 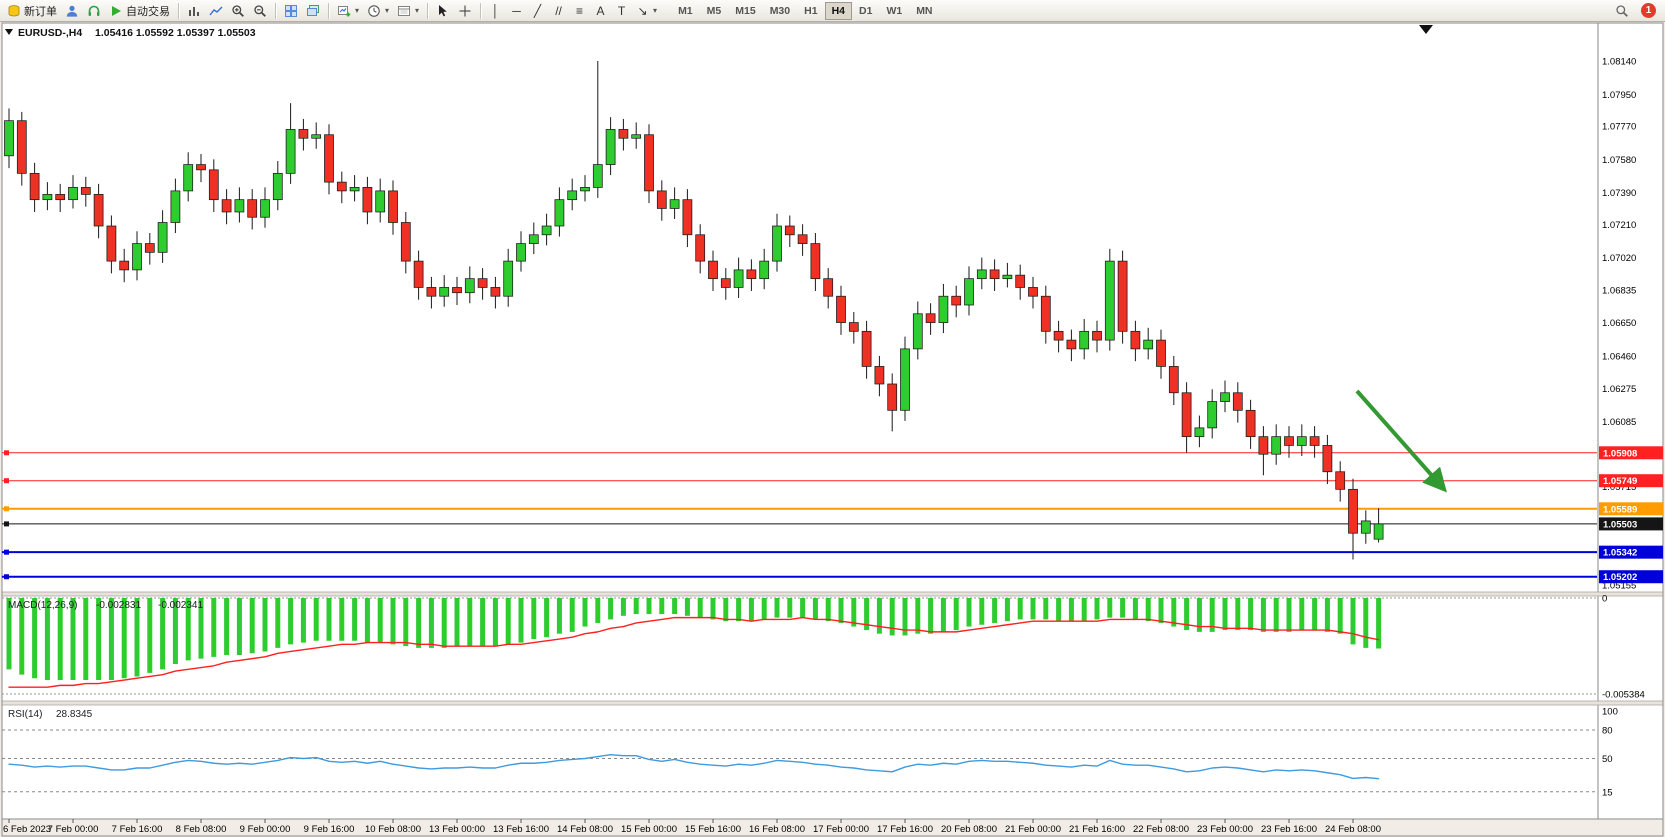 What do you see at coordinates (745, 11) in the screenshot?
I see `tf-M15: M15` at bounding box center [745, 11].